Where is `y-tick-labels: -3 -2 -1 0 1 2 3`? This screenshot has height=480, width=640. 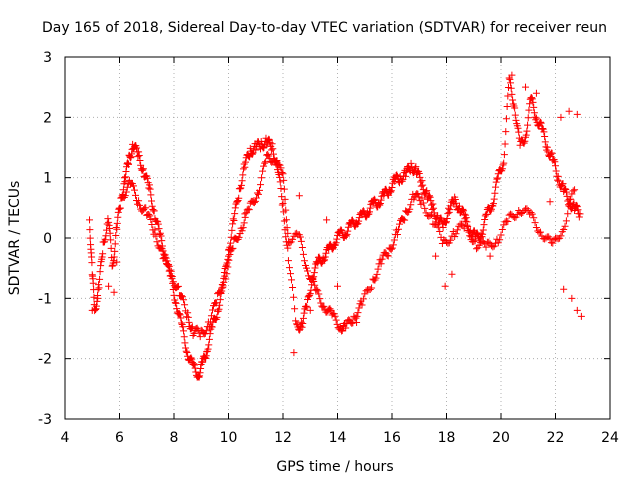 y-tick-labels: -3 -2 -1 0 1 2 3 is located at coordinates (45, 239).